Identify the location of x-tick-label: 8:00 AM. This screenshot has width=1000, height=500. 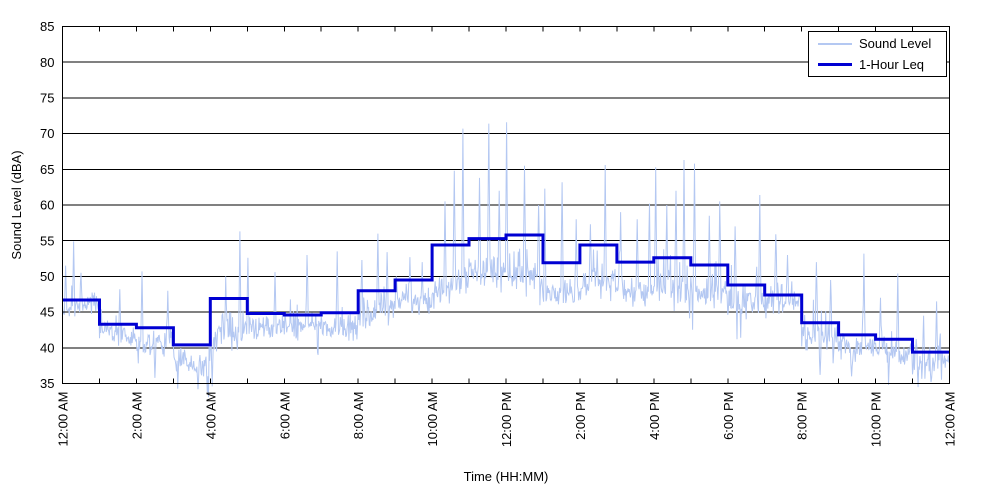
(358, 416).